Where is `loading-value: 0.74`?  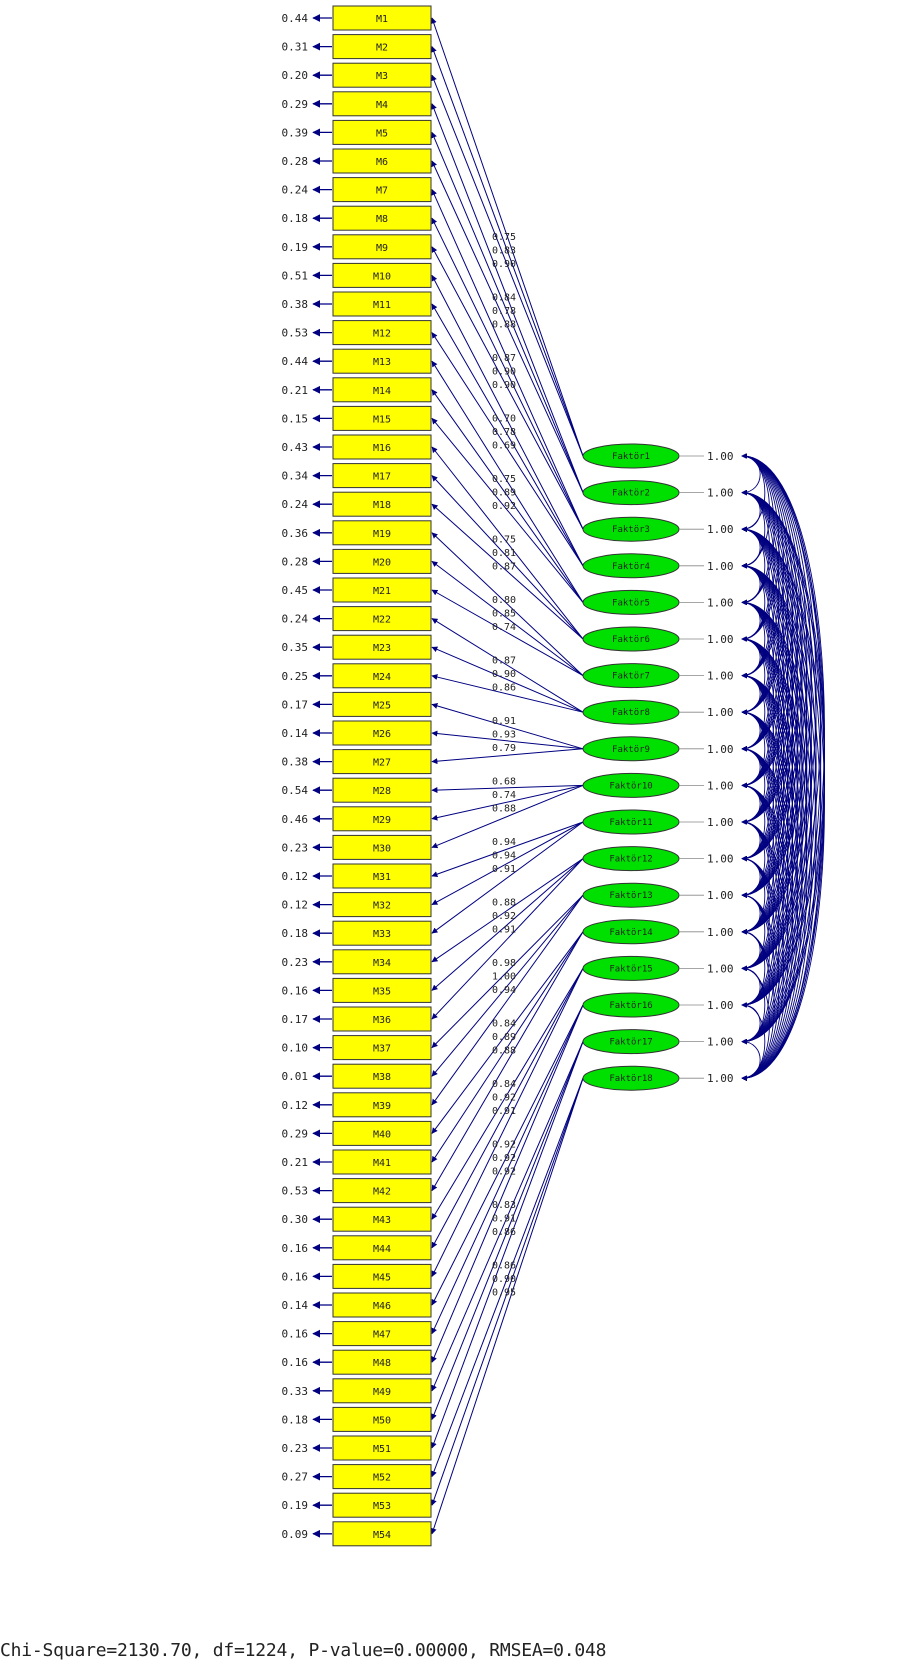
loading-value: 0.74 is located at coordinates (504, 627).